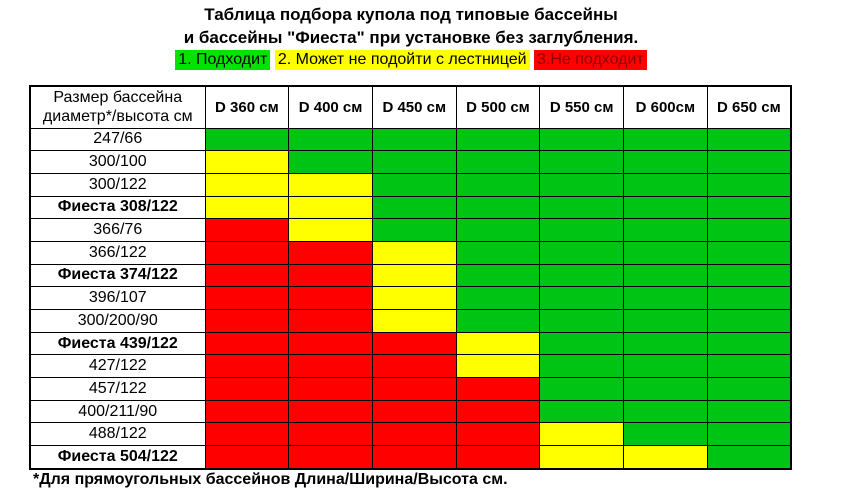  Describe the element at coordinates (665, 107) in the screenshot. I see `column-header-6: D 600см` at that location.